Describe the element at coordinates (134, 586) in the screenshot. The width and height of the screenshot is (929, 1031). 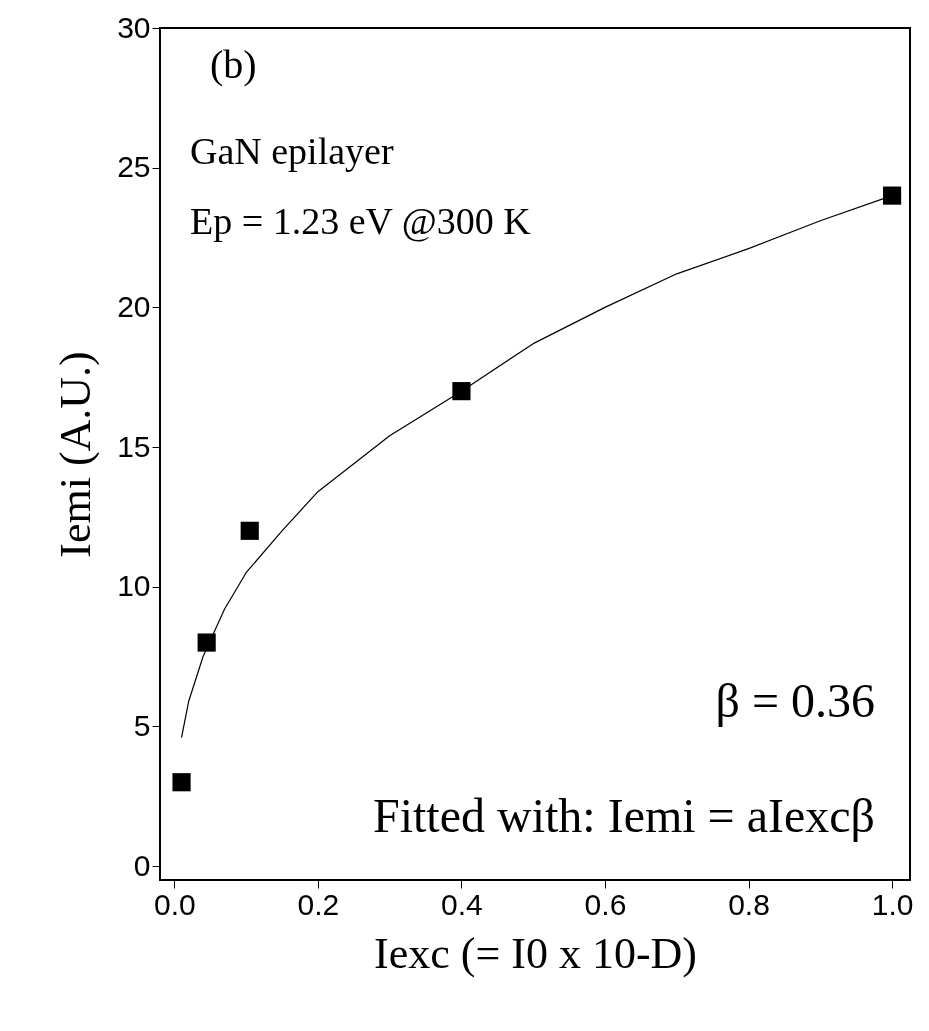
I see `y-tick-label: 10` at that location.